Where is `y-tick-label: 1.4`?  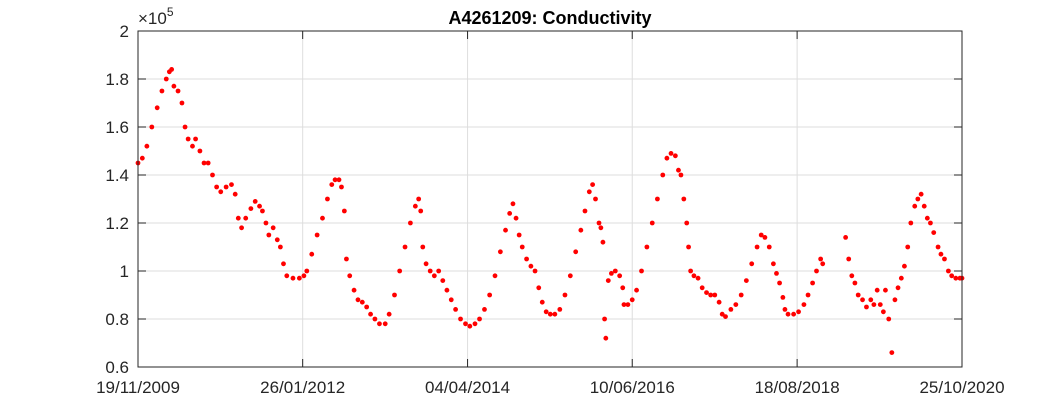
y-tick-label: 1.4 is located at coordinates (117, 175).